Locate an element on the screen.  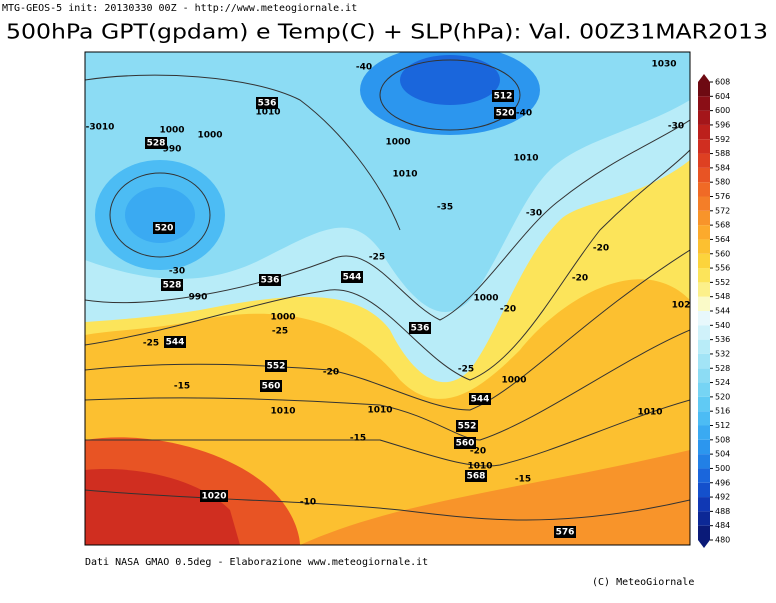
colorbar-tick-label: 516 is located at coordinates (722, 411).